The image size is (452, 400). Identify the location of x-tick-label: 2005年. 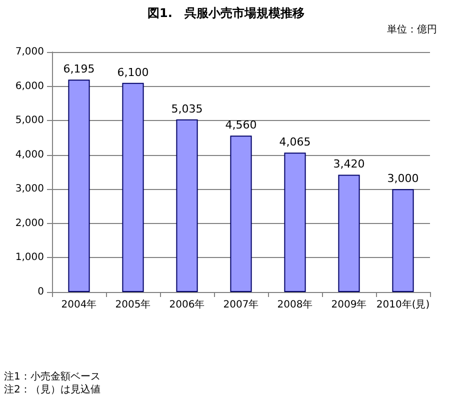
(133, 304).